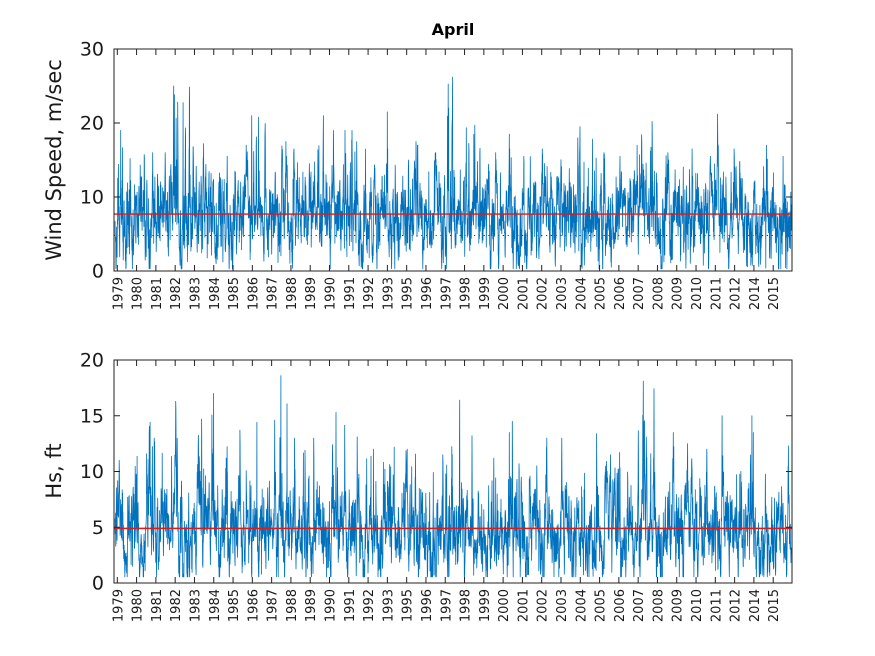 This screenshot has height=656, width=875. What do you see at coordinates (54, 160) in the screenshot?
I see `wind-y-axis-label: Wind Speed, m/sec` at bounding box center [54, 160].